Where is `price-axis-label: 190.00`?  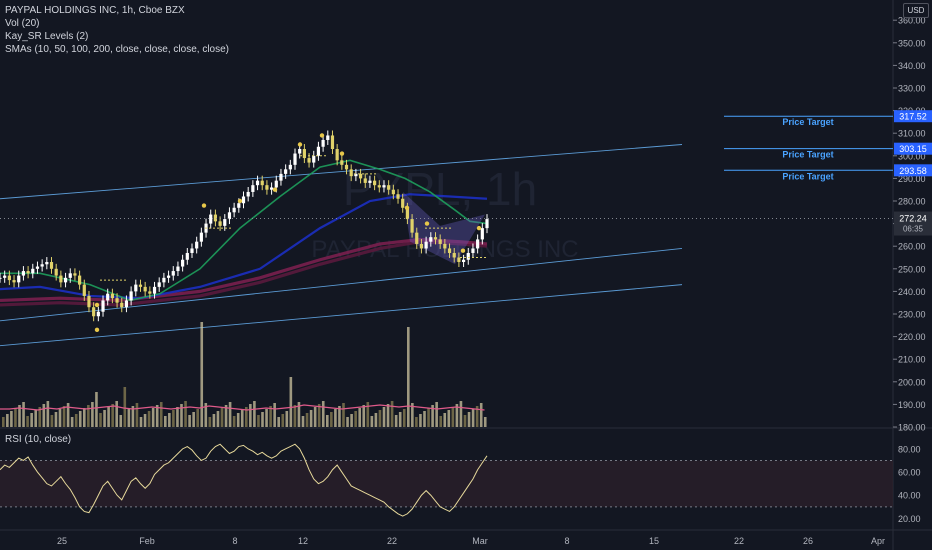
price-axis-label: 190.00 is located at coordinates (912, 405).